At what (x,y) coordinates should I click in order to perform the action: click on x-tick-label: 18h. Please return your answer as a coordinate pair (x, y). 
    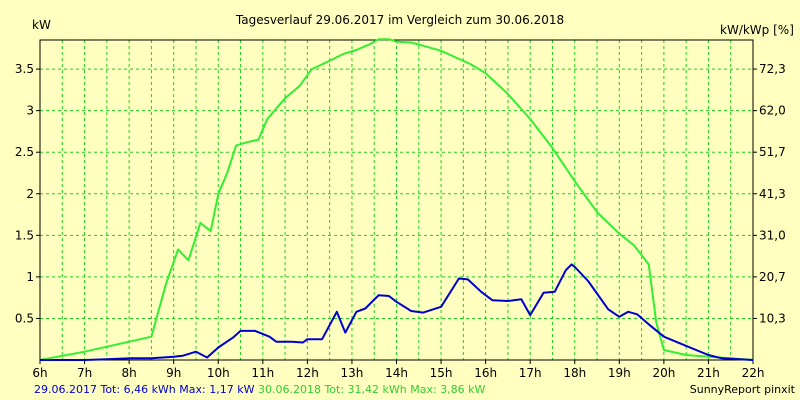
    Looking at the image, I should click on (574, 373).